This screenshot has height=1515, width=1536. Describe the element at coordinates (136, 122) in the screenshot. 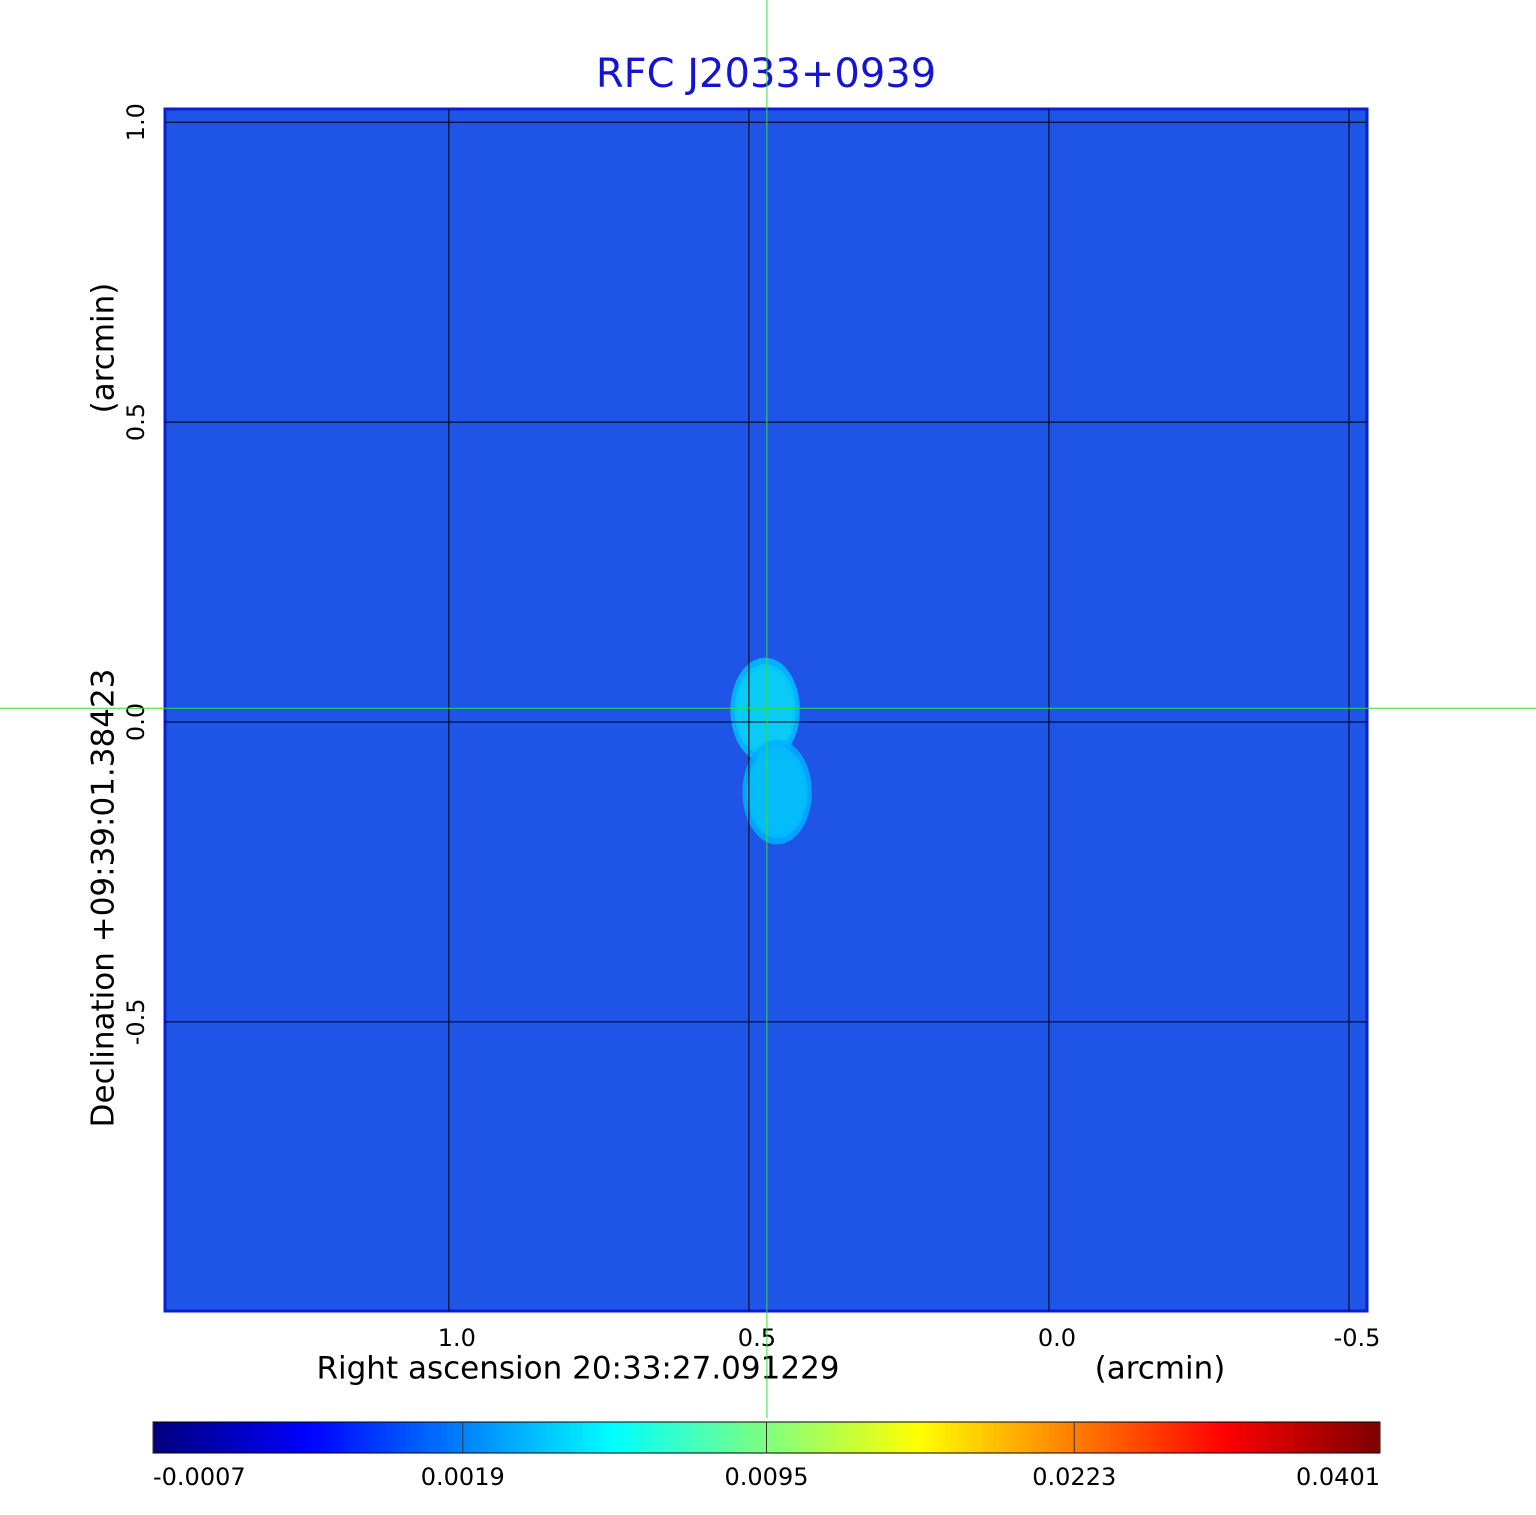

I see `y-tick-label: 1.0` at that location.